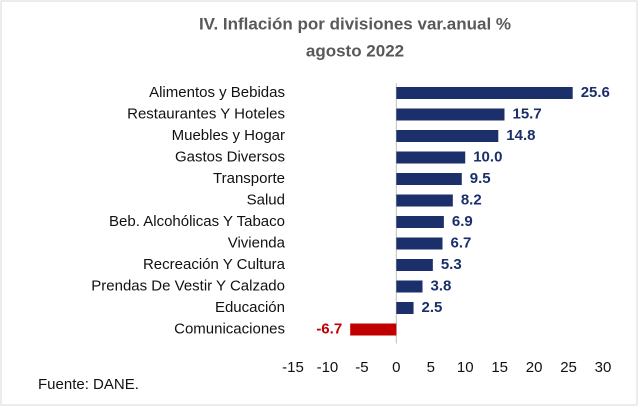 The width and height of the screenshot is (642, 410). What do you see at coordinates (460, 242) in the screenshot?
I see `value-label: 6.7` at bounding box center [460, 242].